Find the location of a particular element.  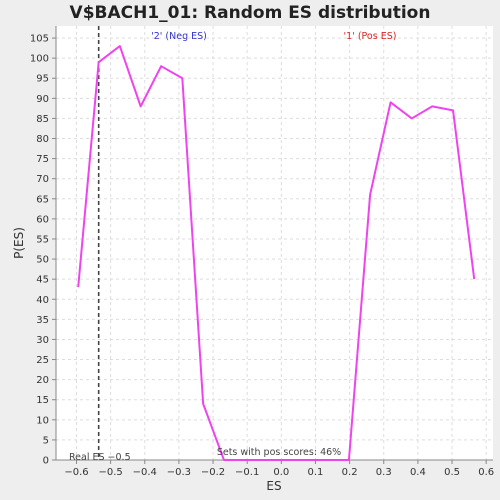

pos-scores-label: Sets with pos scores: 46% is located at coordinates (279, 452).